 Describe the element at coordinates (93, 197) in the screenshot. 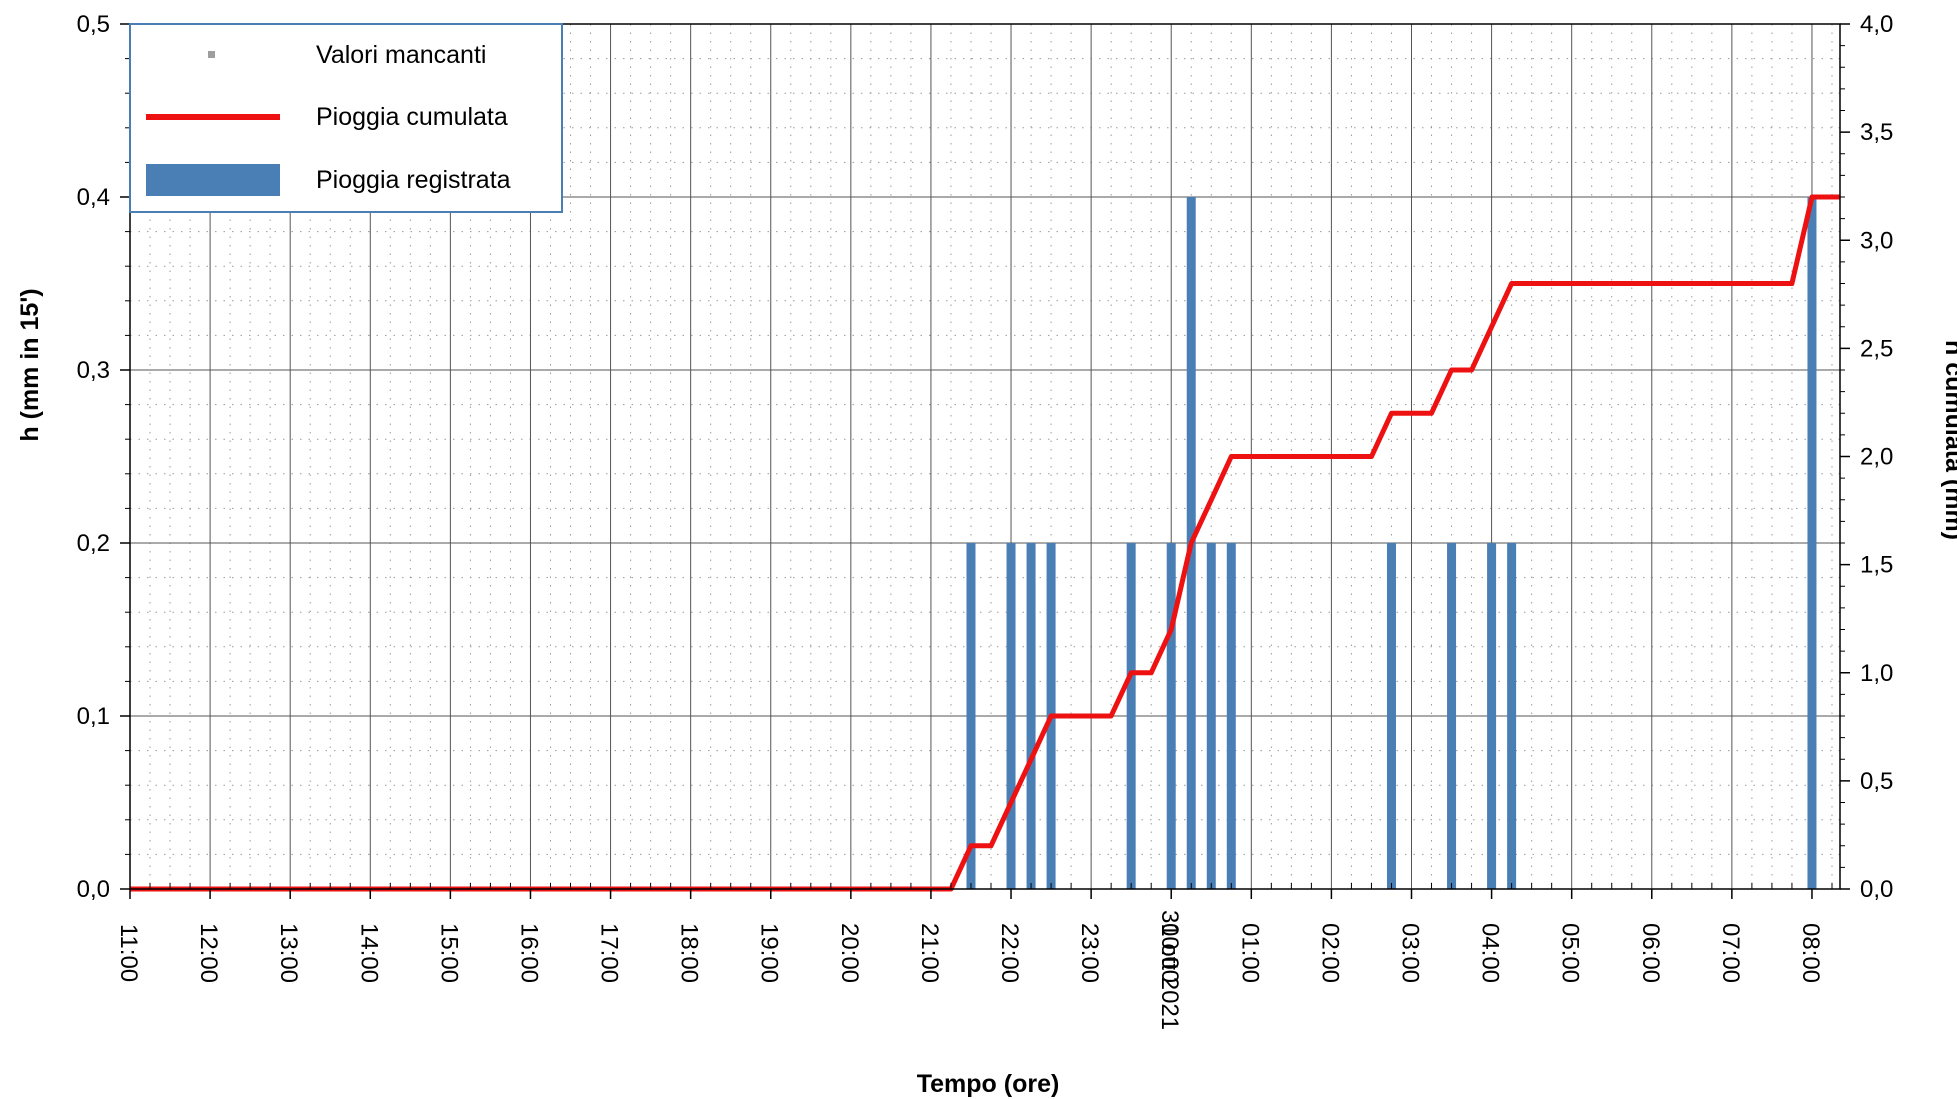

I see `y-left-tick-label: 0,4` at that location.